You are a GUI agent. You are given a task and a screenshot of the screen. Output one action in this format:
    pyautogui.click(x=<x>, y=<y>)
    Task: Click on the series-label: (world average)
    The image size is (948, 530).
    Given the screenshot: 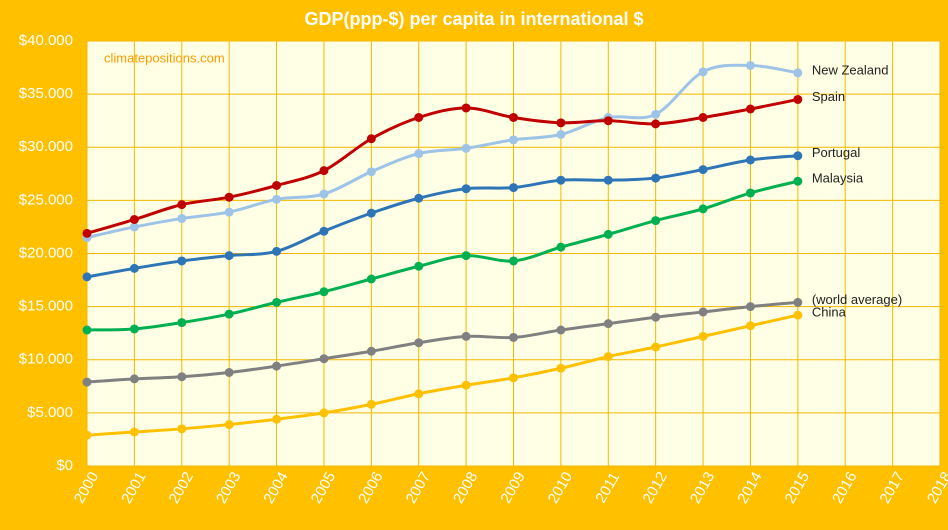 What is the action you would take?
    pyautogui.click(x=857, y=299)
    